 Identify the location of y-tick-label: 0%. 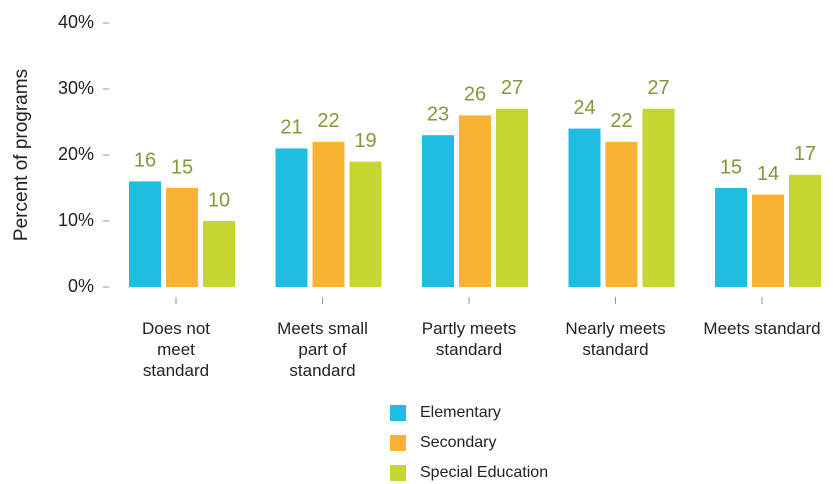
(81, 286).